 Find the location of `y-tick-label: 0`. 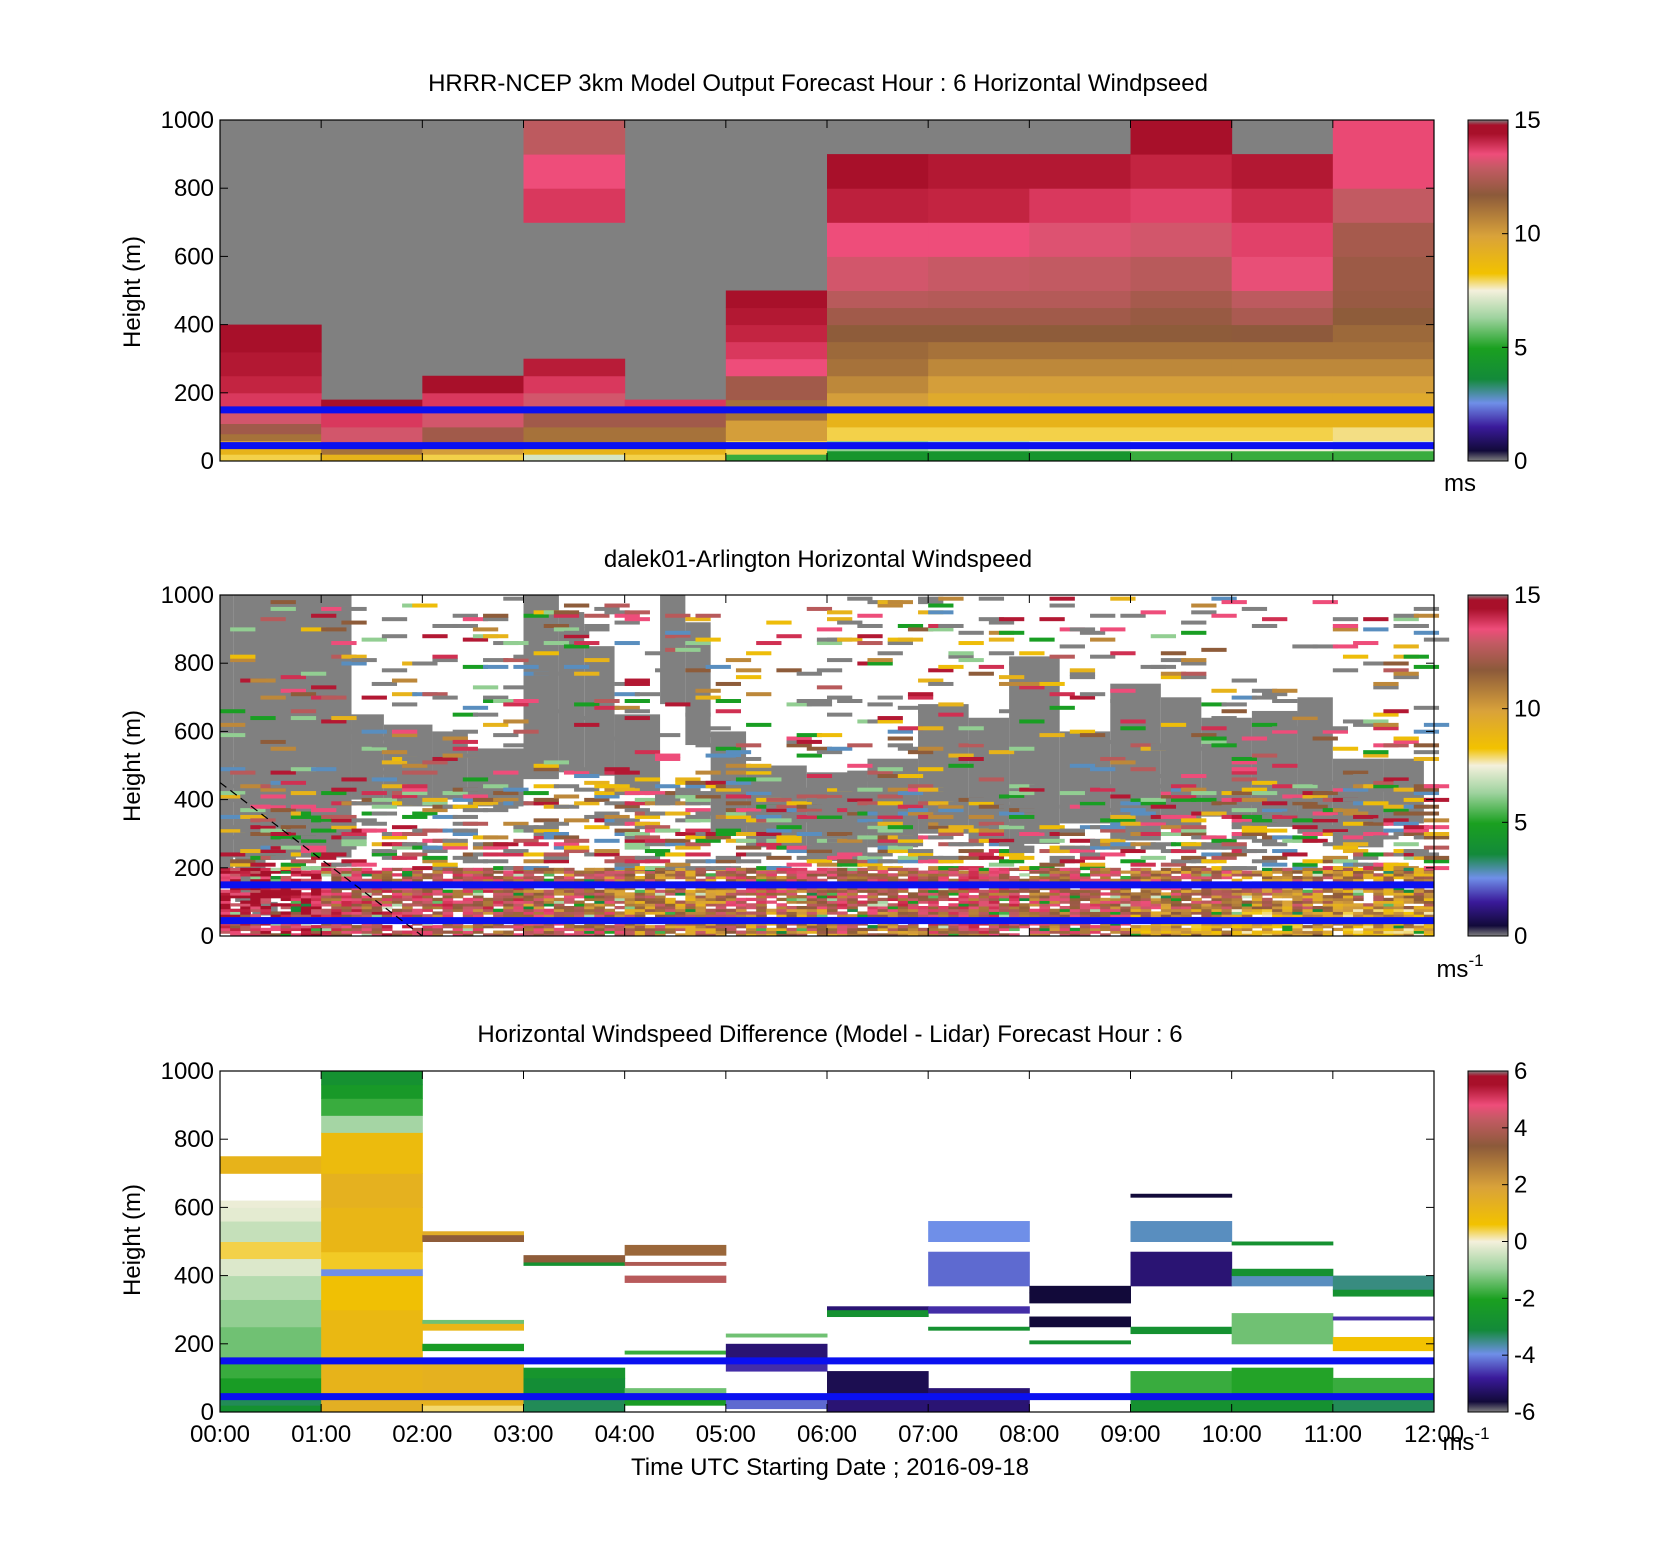

y-tick-label: 0 is located at coordinates (207, 1412).